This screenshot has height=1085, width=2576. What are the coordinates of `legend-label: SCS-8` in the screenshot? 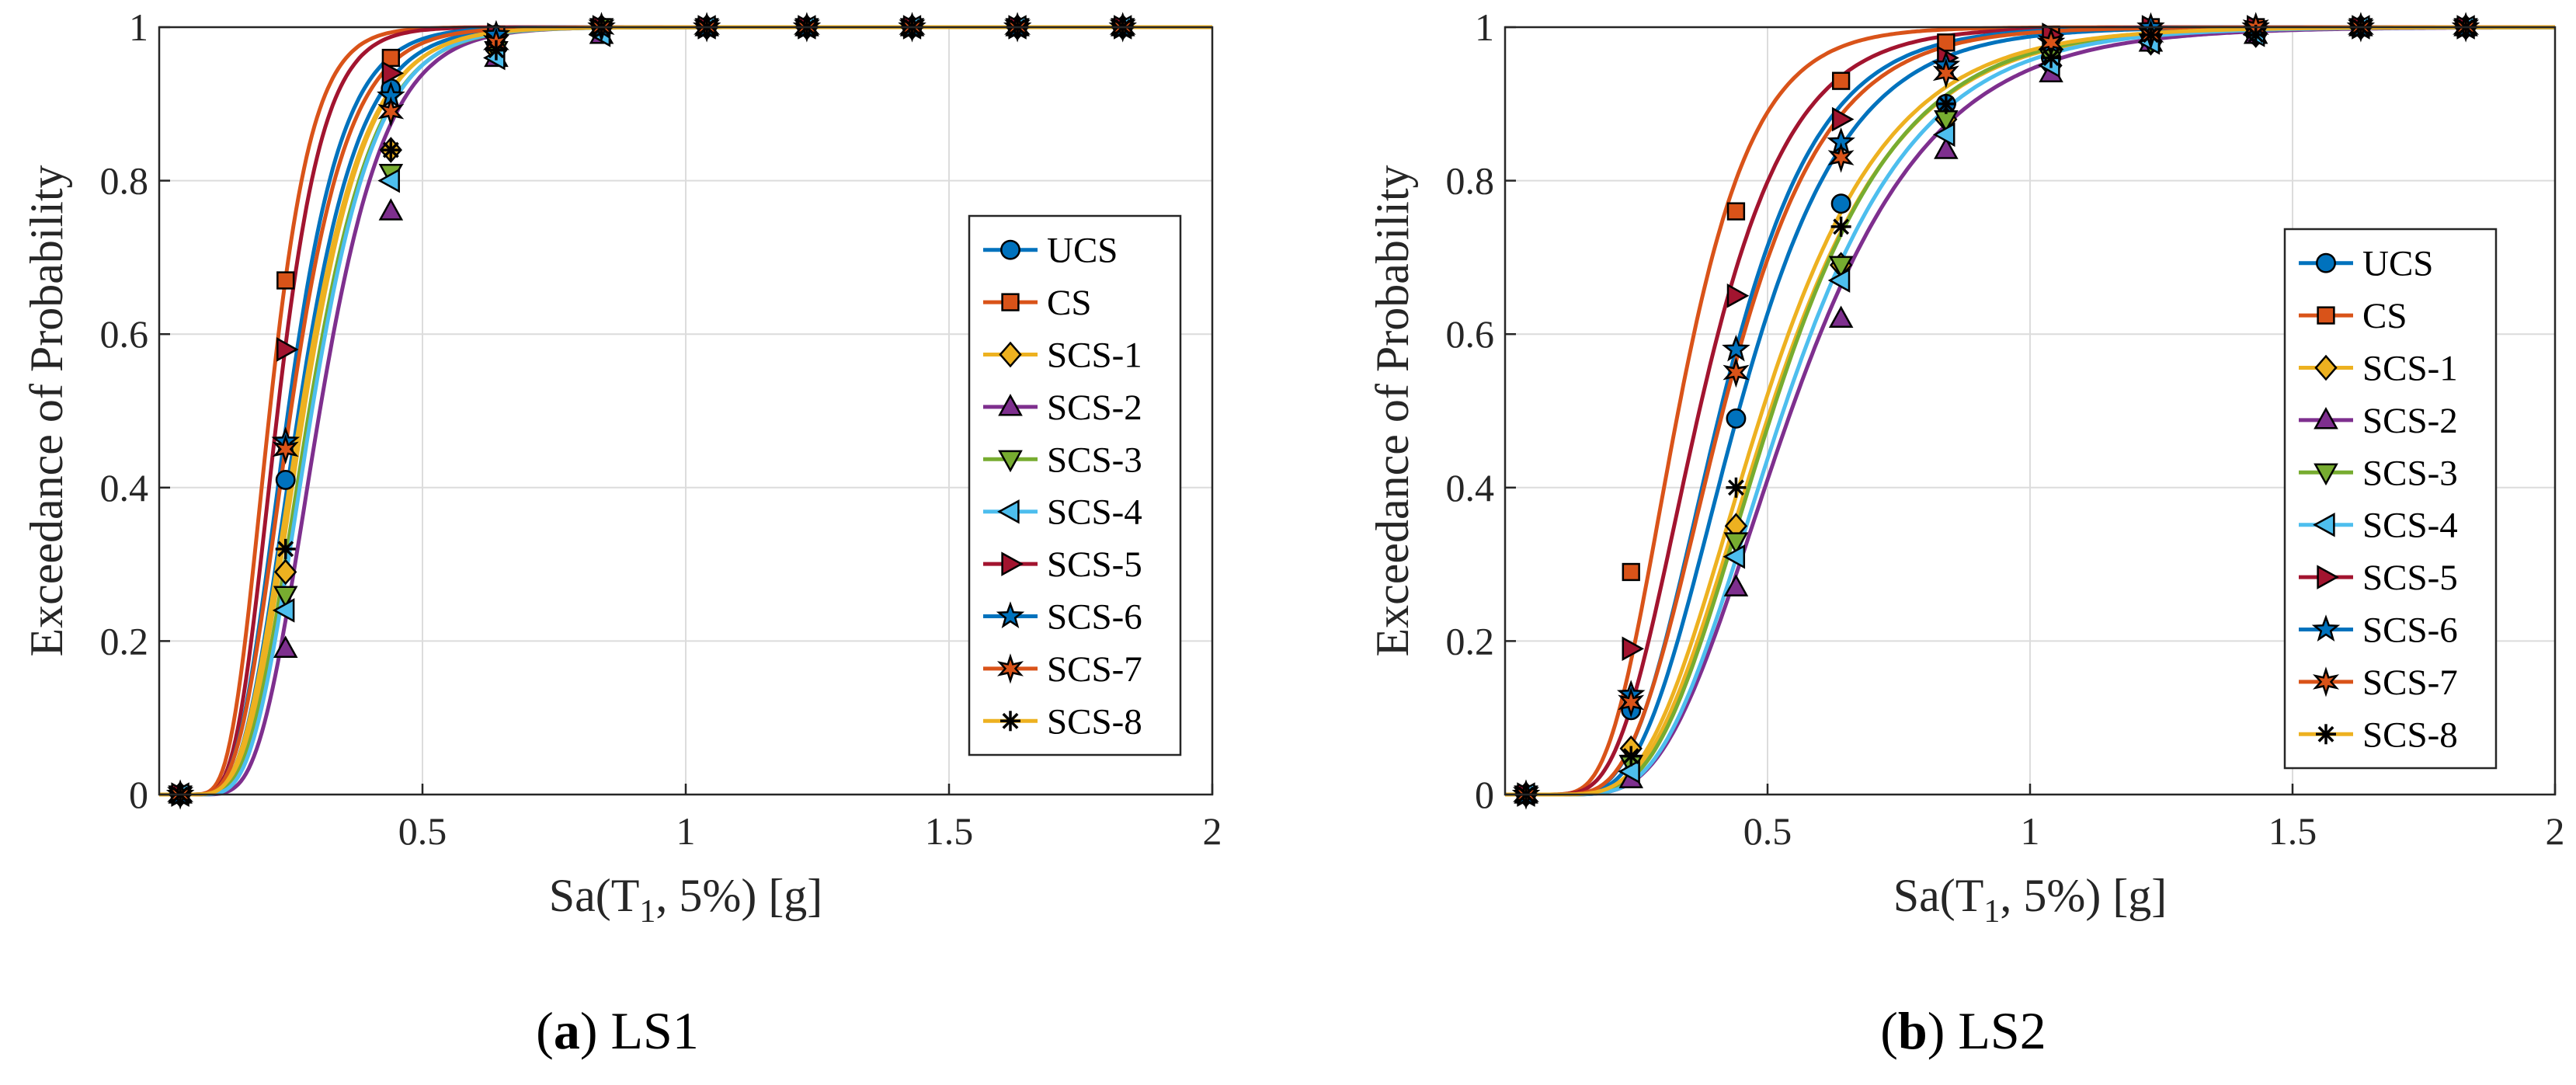 It's located at (2410, 735).